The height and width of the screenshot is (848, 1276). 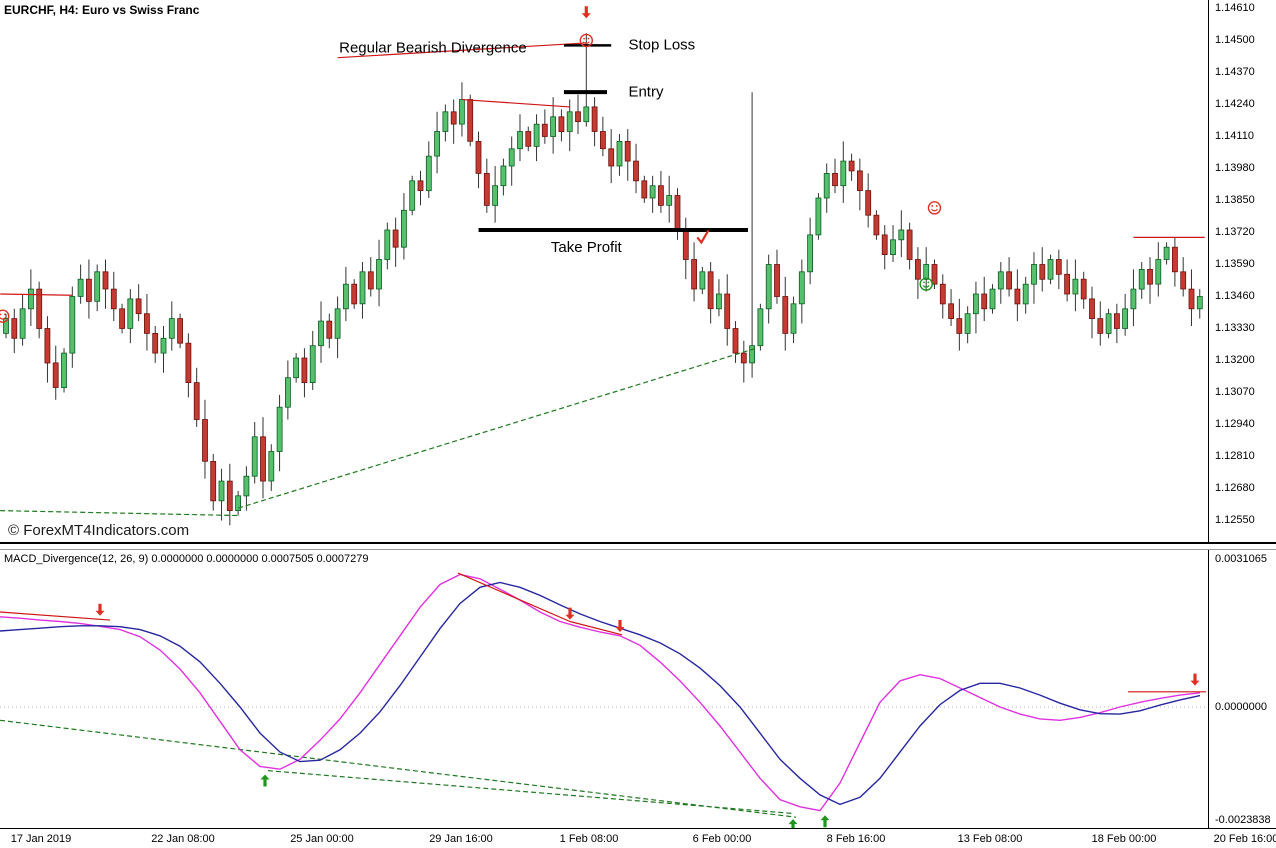 I want to click on price-axis-label: 1.12940, so click(x=1235, y=424).